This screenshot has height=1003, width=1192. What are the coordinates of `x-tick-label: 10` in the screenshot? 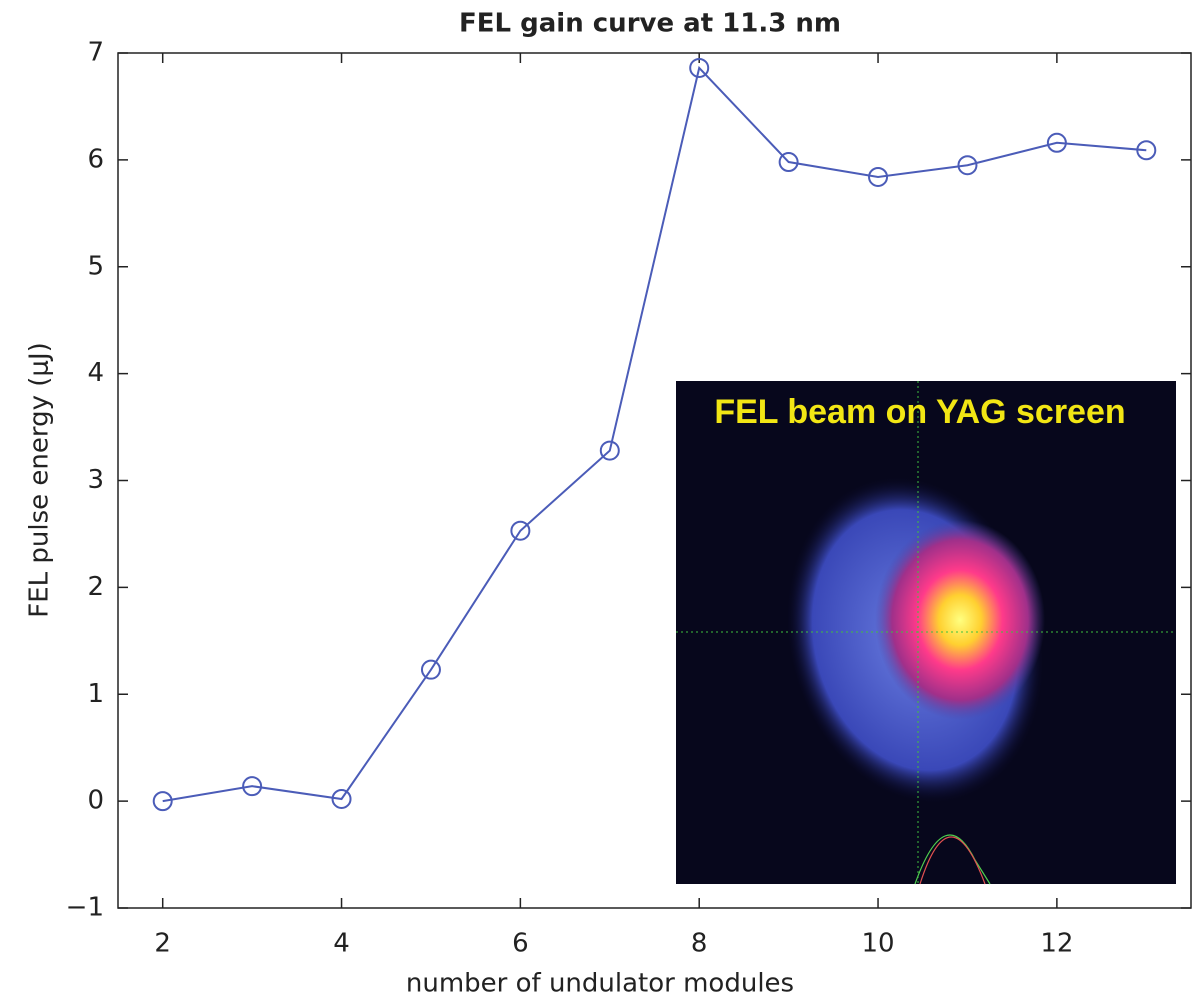 It's located at (877, 944).